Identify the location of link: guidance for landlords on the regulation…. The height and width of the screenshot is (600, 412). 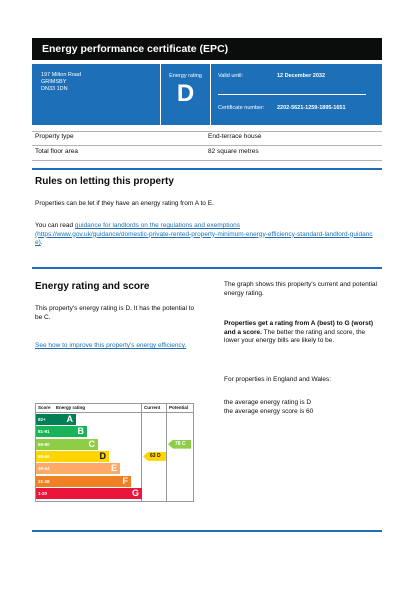
(157, 225).